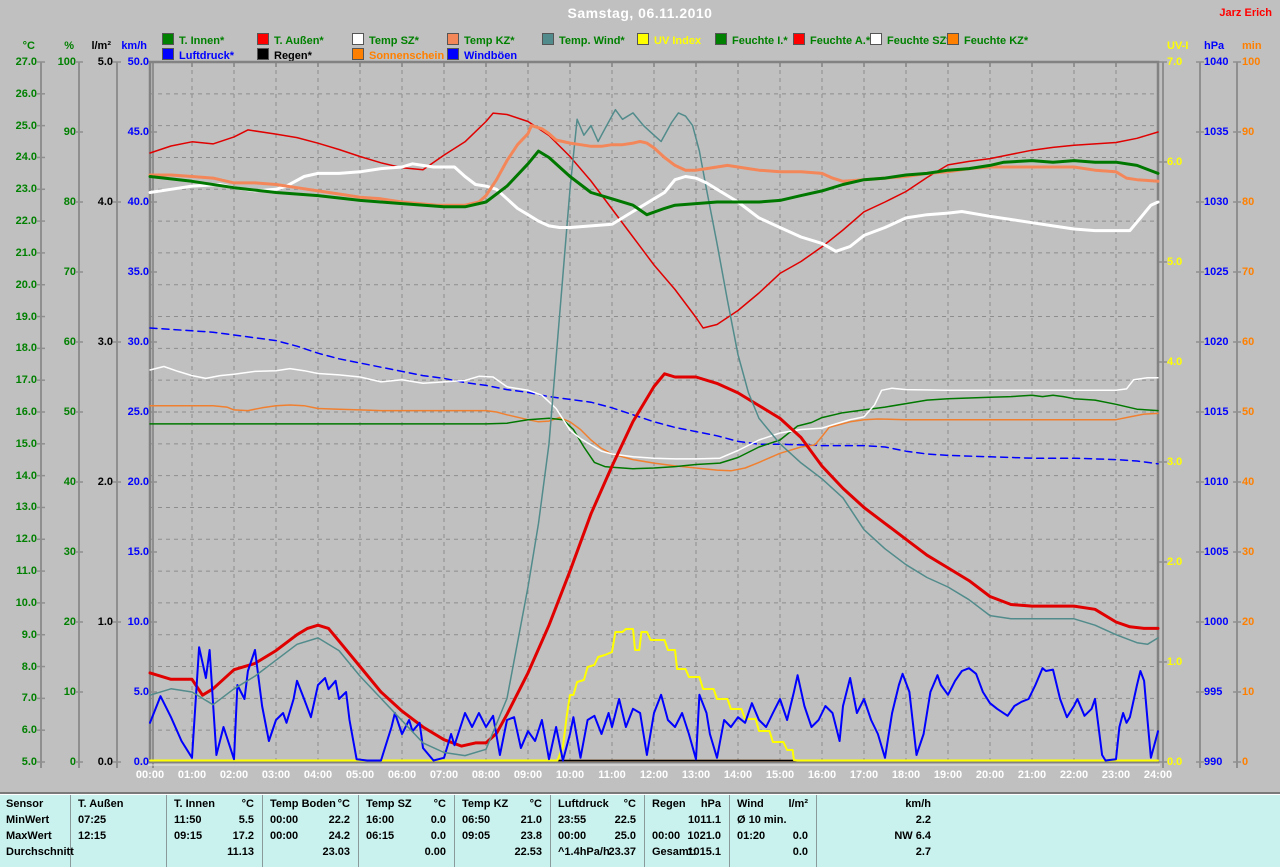 Image resolution: width=1280 pixels, height=867 pixels. Describe the element at coordinates (1216, 272) in the screenshot. I see `axis-tick-label: 1025` at that location.